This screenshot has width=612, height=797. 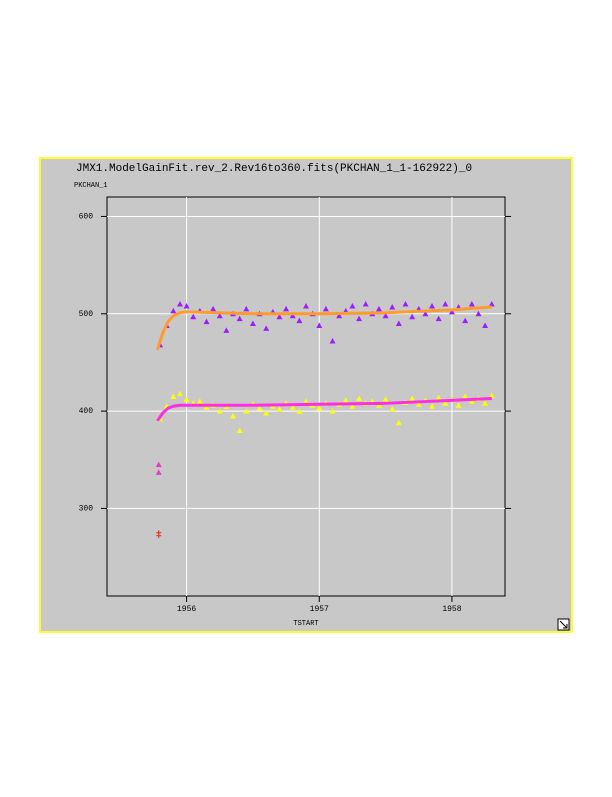 I want to click on x-tick-label: 1958, so click(x=451, y=609).